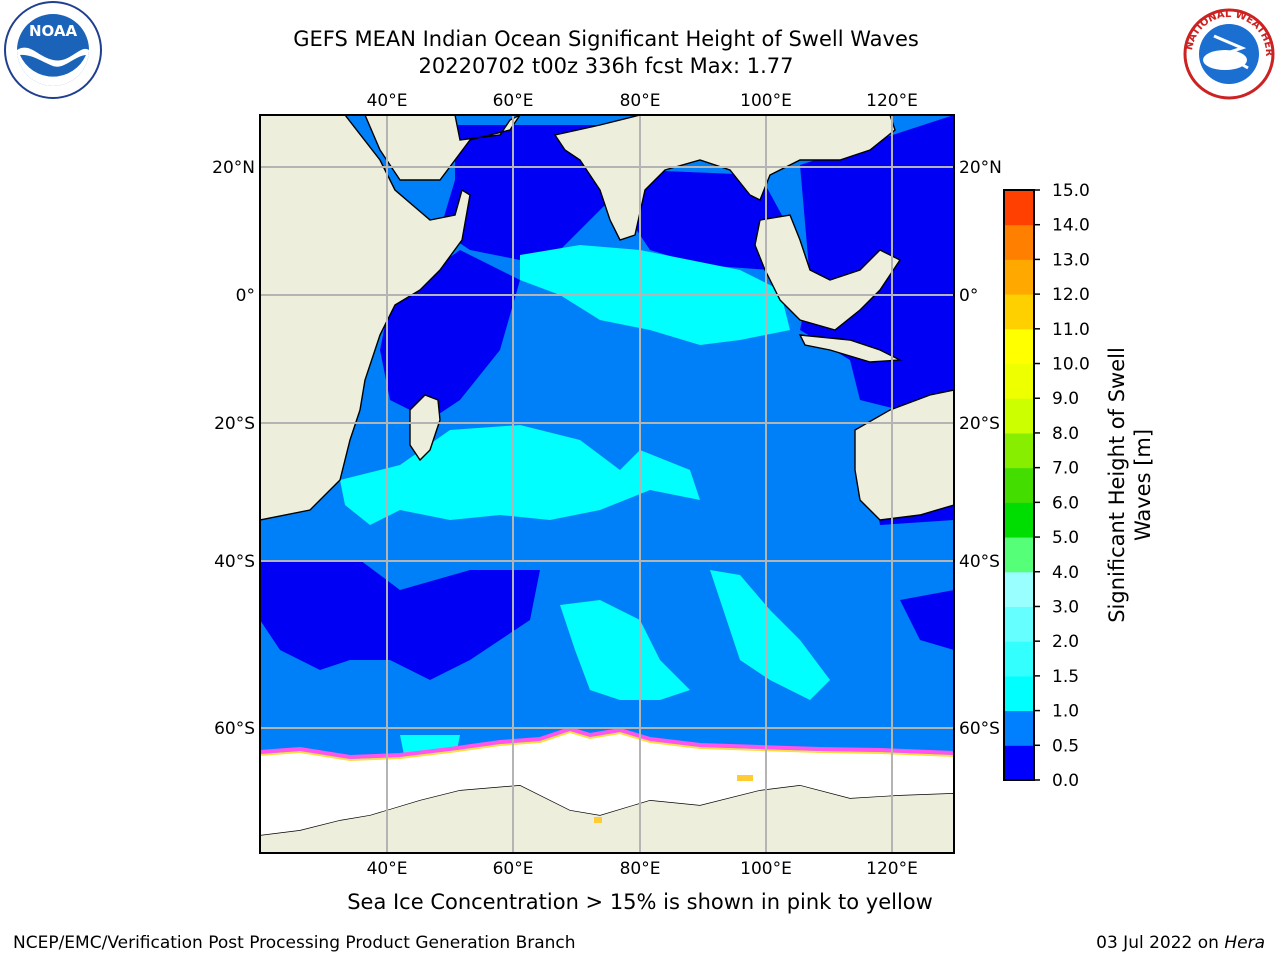  I want to click on colorbar-tick-label: 1.5, so click(1065, 677).